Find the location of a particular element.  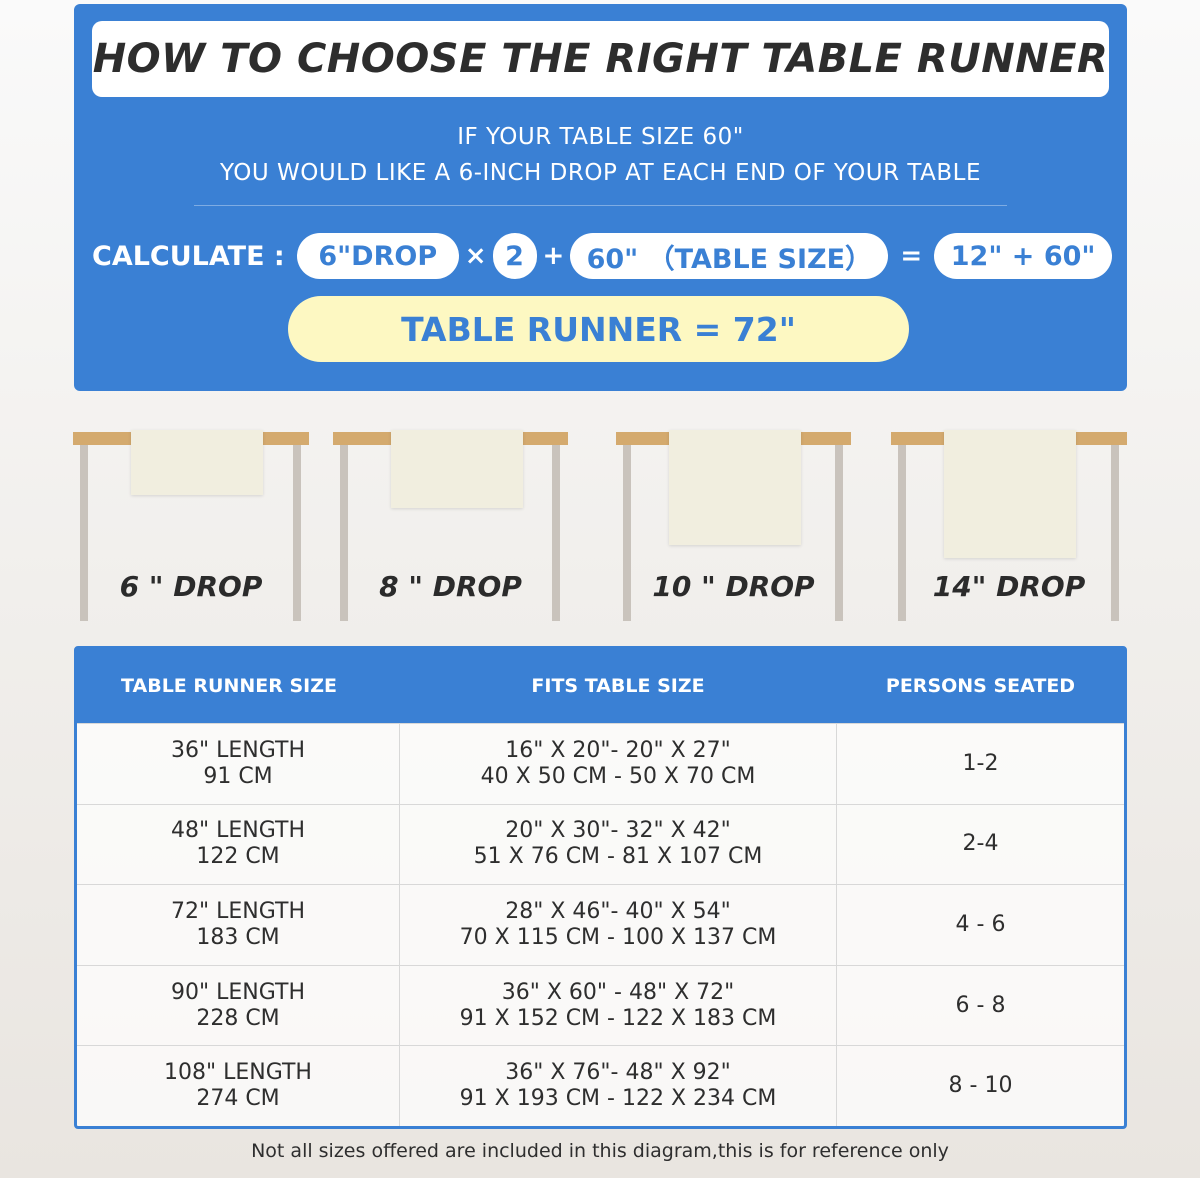

drop-pill: 6"DROP is located at coordinates (377, 256).